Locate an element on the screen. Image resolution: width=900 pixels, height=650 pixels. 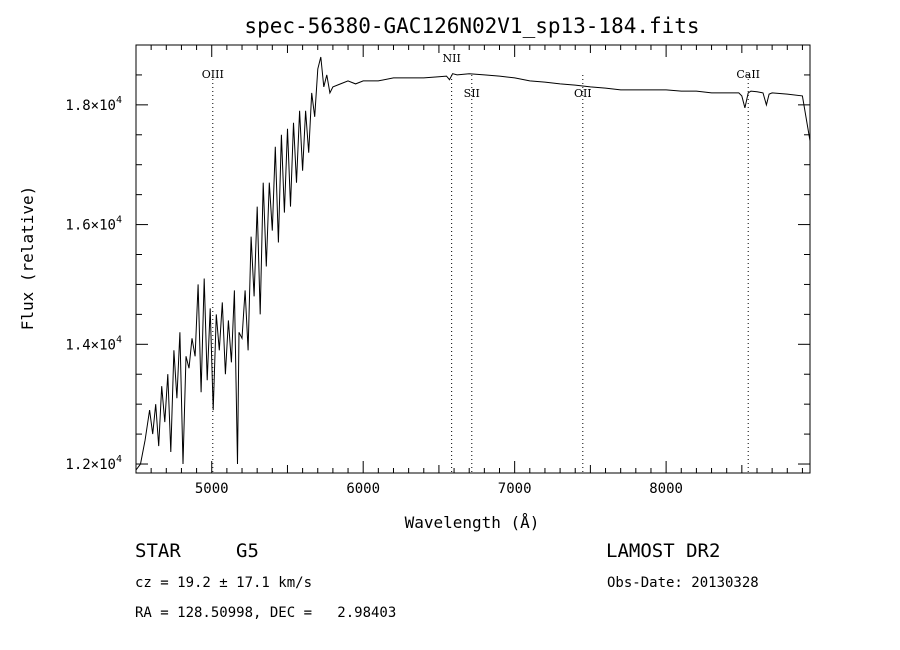
x-tick-label: 7000 is located at coordinates (515, 489).